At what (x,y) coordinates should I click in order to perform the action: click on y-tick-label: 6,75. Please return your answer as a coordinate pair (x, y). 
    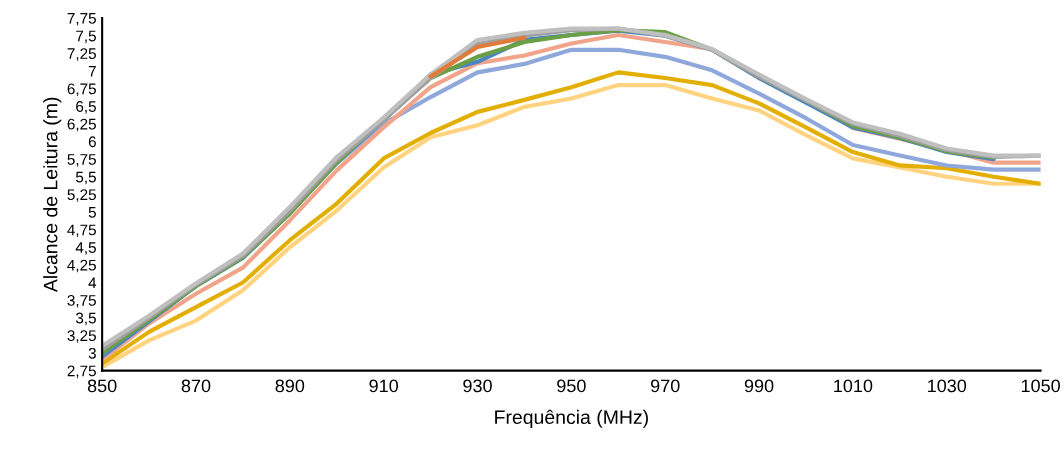
    Looking at the image, I should click on (81, 90).